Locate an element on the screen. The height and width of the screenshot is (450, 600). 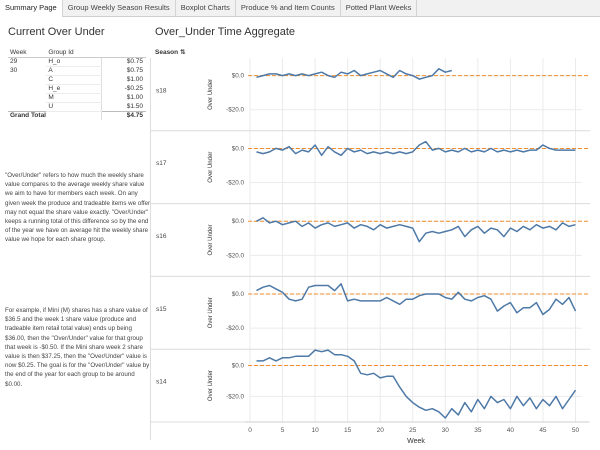
cell-group: A is located at coordinates (74, 71).